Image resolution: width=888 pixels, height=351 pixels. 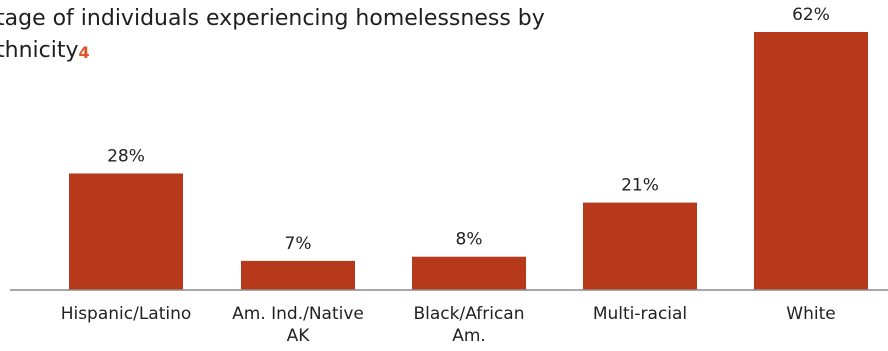 What do you see at coordinates (811, 15) in the screenshot?
I see `value-label-4: 62%` at bounding box center [811, 15].